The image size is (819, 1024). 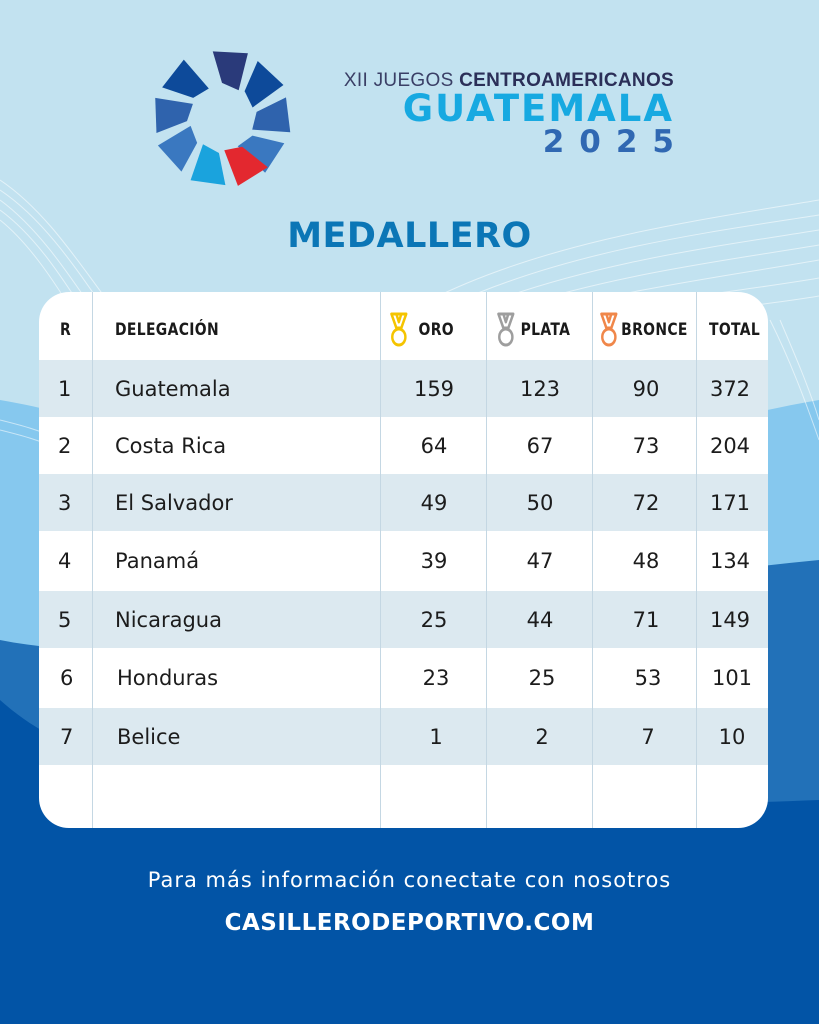 I want to click on delegation-cell: Panamá, so click(x=157, y=561).